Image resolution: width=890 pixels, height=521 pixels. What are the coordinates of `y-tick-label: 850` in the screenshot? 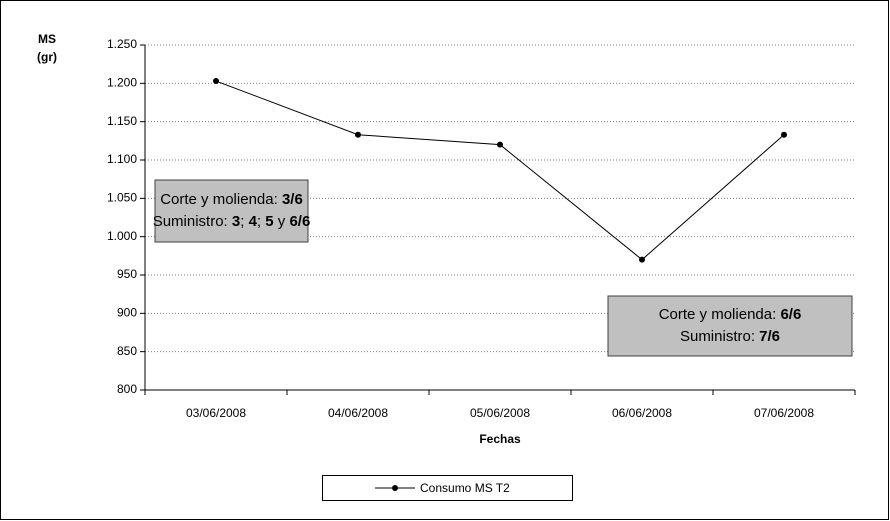 It's located at (127, 351).